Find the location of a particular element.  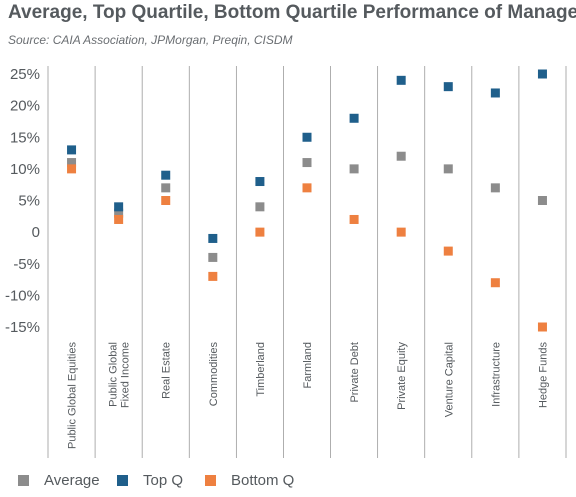

x-tick-label: Fixed Income is located at coordinates (126, 375).